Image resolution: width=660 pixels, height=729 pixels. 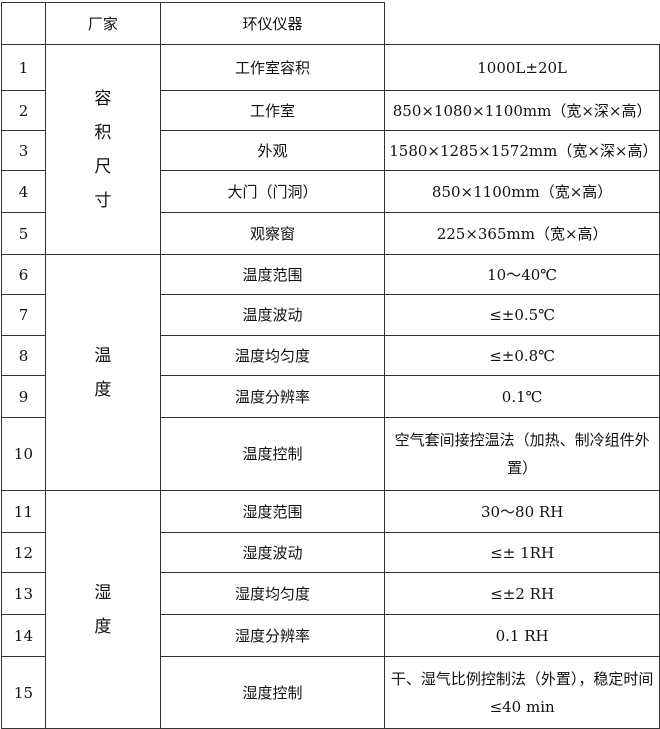 I want to click on table-row: 7 温度波动 ≤±0.5℃, so click(x=330, y=315).